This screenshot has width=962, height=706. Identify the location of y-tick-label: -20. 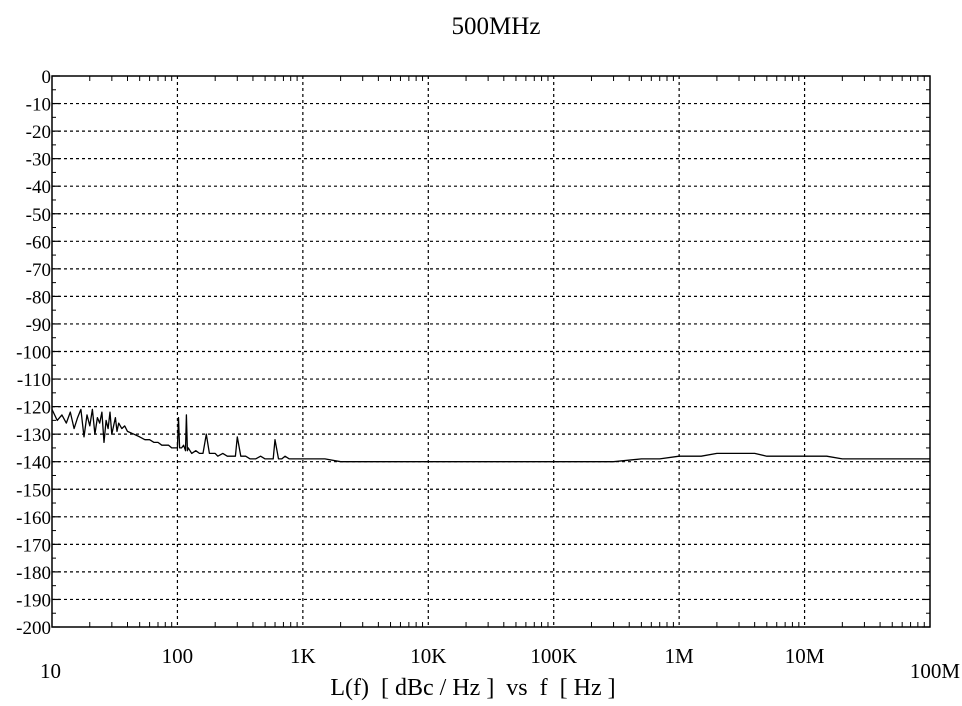
(38, 132).